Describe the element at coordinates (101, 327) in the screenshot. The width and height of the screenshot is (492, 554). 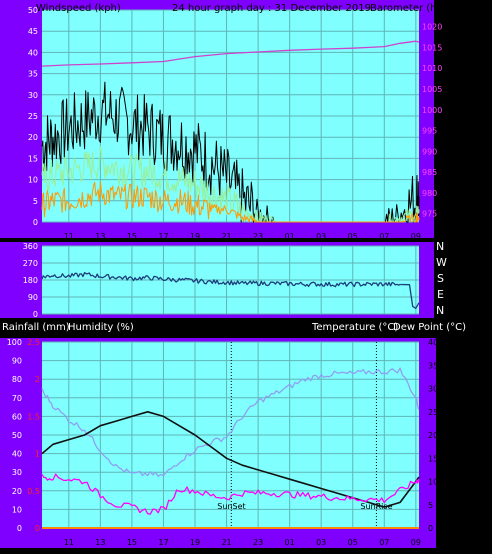
I see `humidity-axis-title: Humidity (%)` at that location.